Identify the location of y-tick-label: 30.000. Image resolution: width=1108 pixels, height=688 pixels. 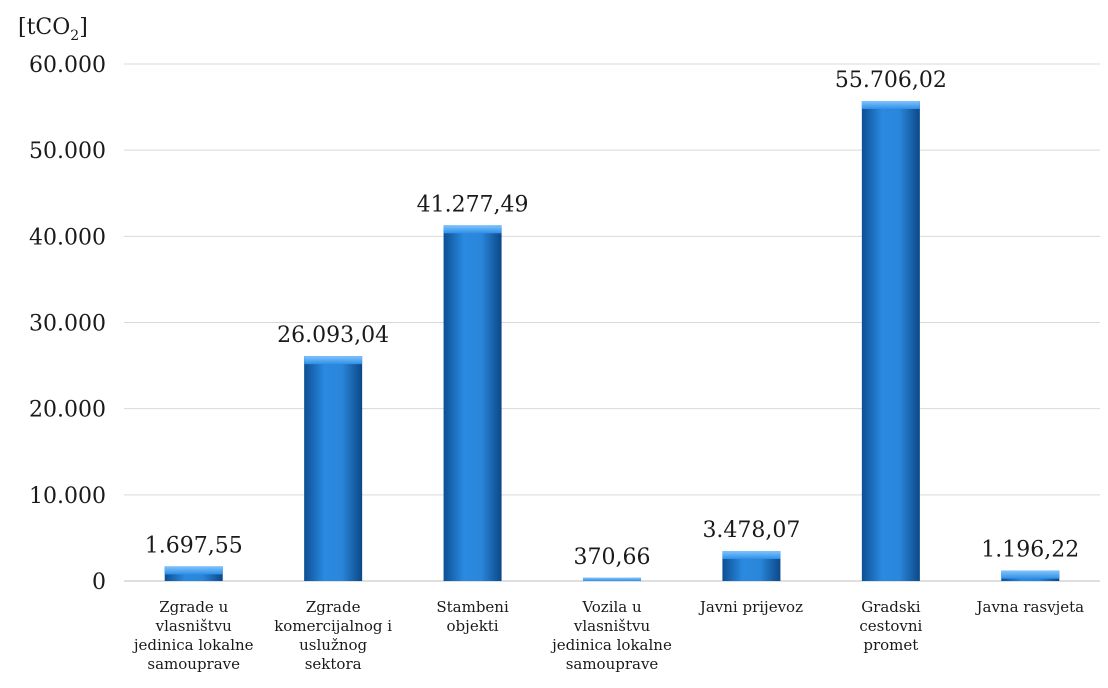
(67, 324).